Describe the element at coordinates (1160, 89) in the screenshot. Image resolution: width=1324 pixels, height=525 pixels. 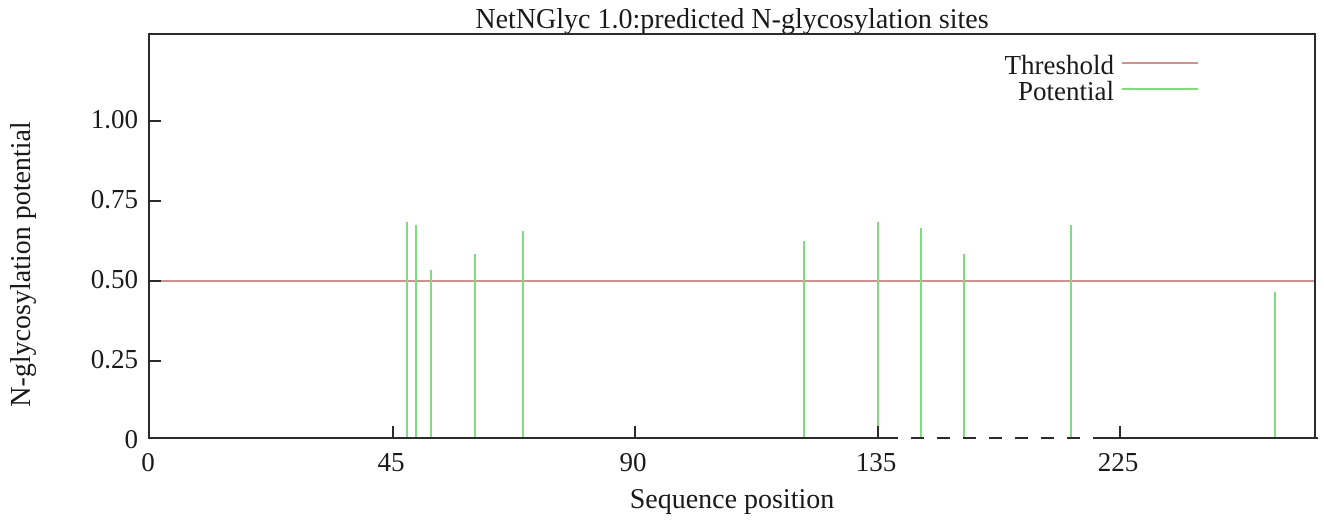
I see `potential-line-swatch` at that location.